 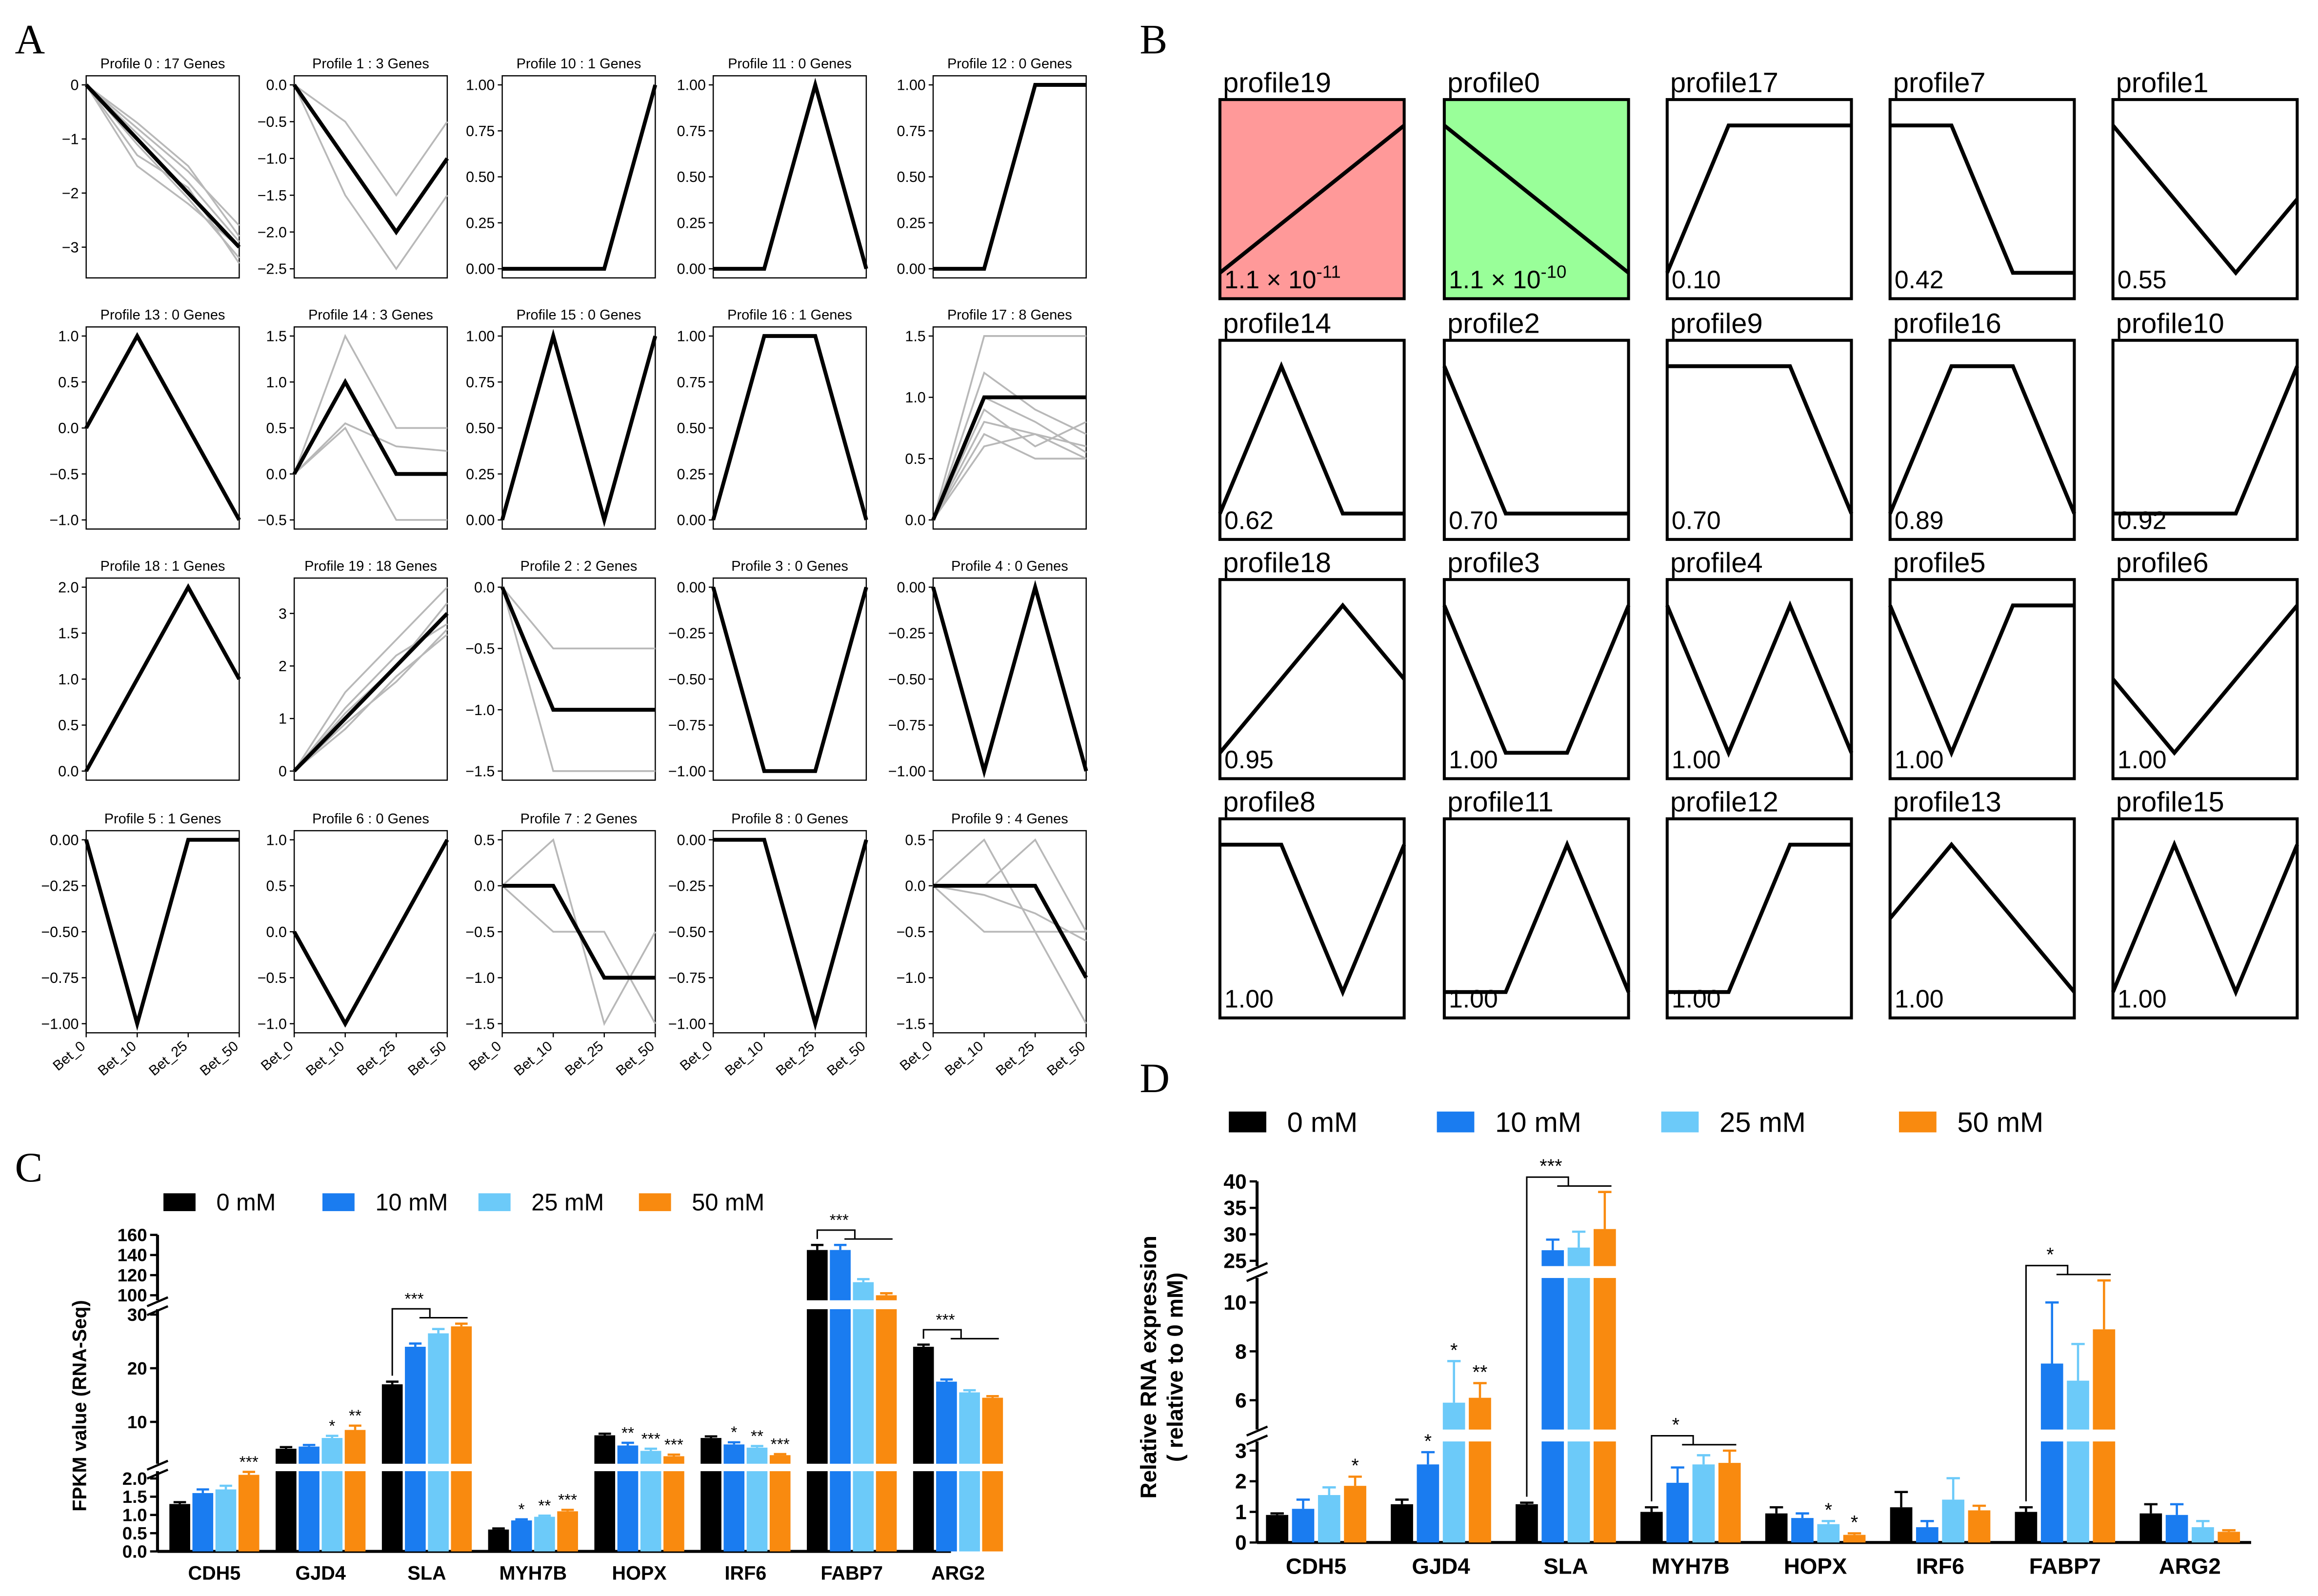 I want to click on plot-frame, so click(x=370, y=177).